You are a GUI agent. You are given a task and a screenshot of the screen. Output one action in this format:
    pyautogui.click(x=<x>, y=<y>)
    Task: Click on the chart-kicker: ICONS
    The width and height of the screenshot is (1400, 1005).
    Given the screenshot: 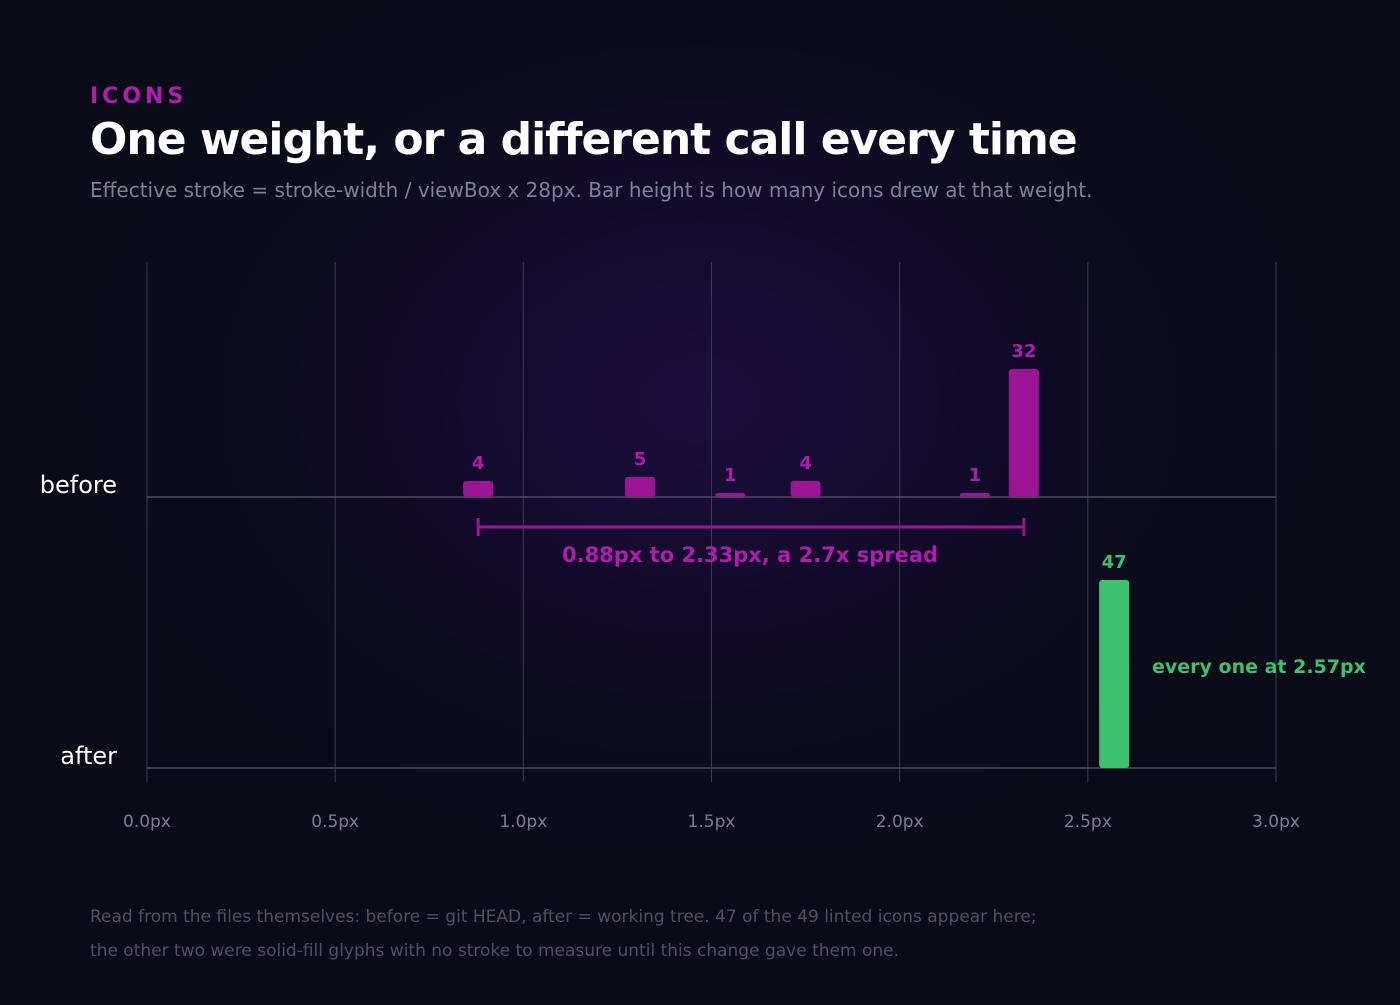 What is the action you would take?
    pyautogui.click(x=139, y=96)
    